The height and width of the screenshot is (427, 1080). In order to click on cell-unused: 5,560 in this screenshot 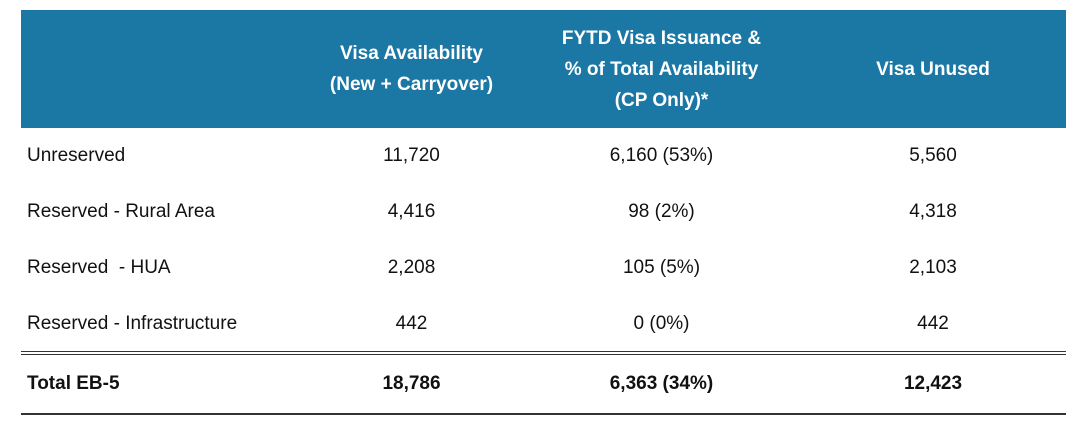, I will do `click(933, 155)`.